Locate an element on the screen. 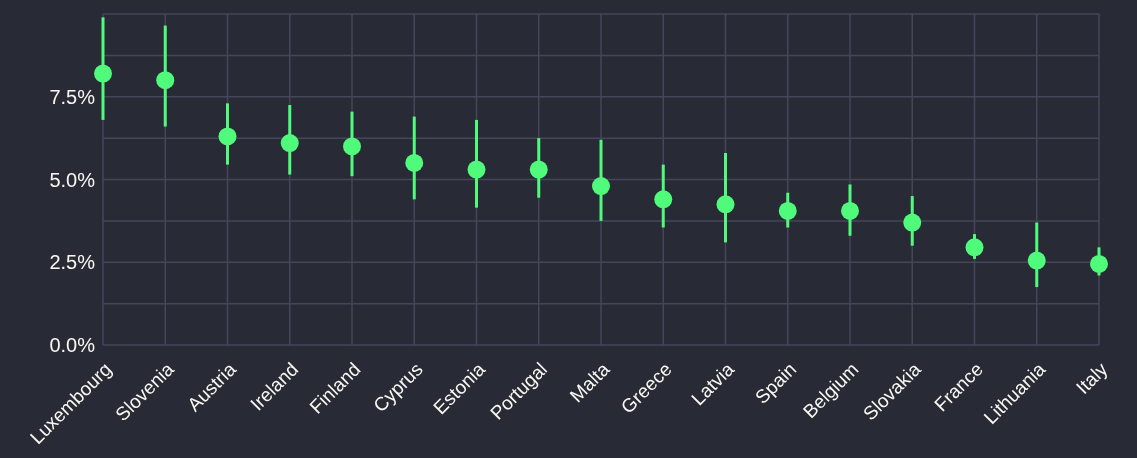  y-tick-label: 0.0% is located at coordinates (72, 345).